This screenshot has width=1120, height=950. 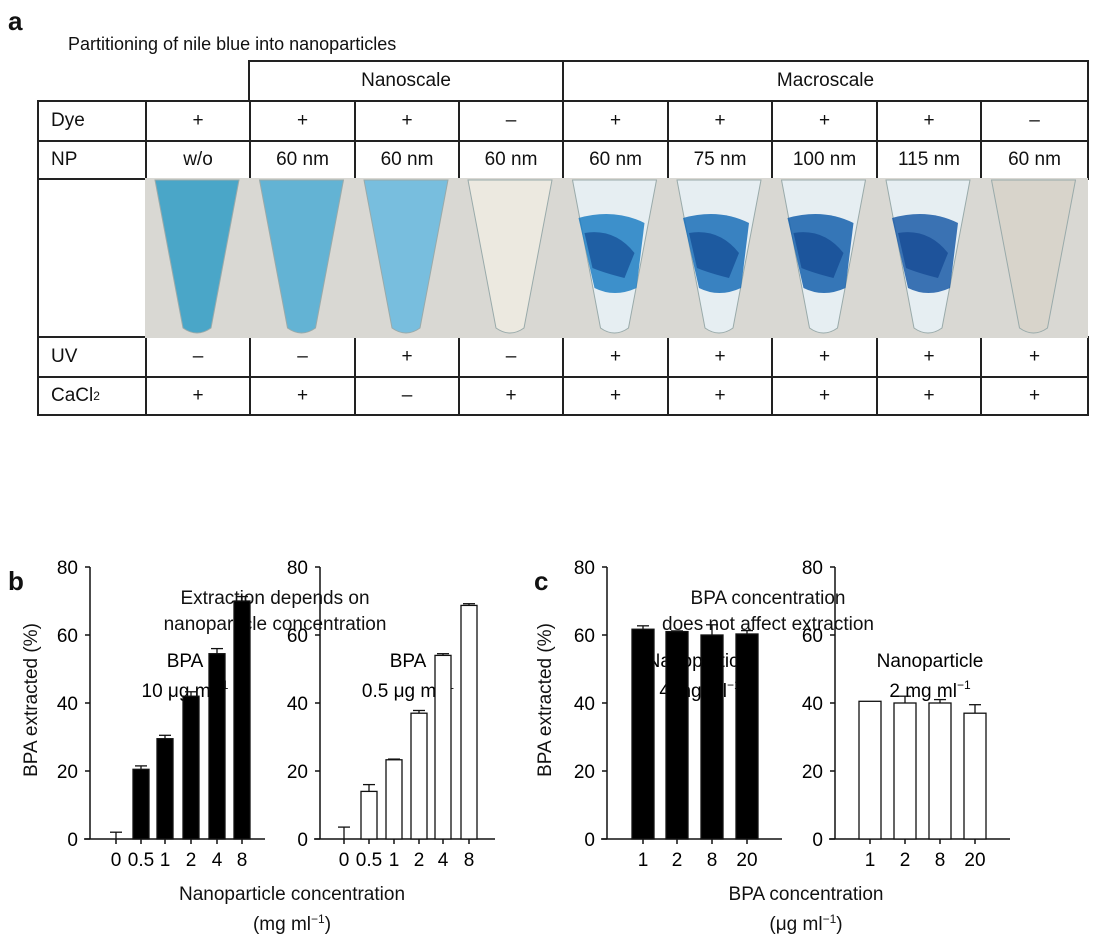 I want to click on row-label-uv: UV, so click(x=92, y=357).